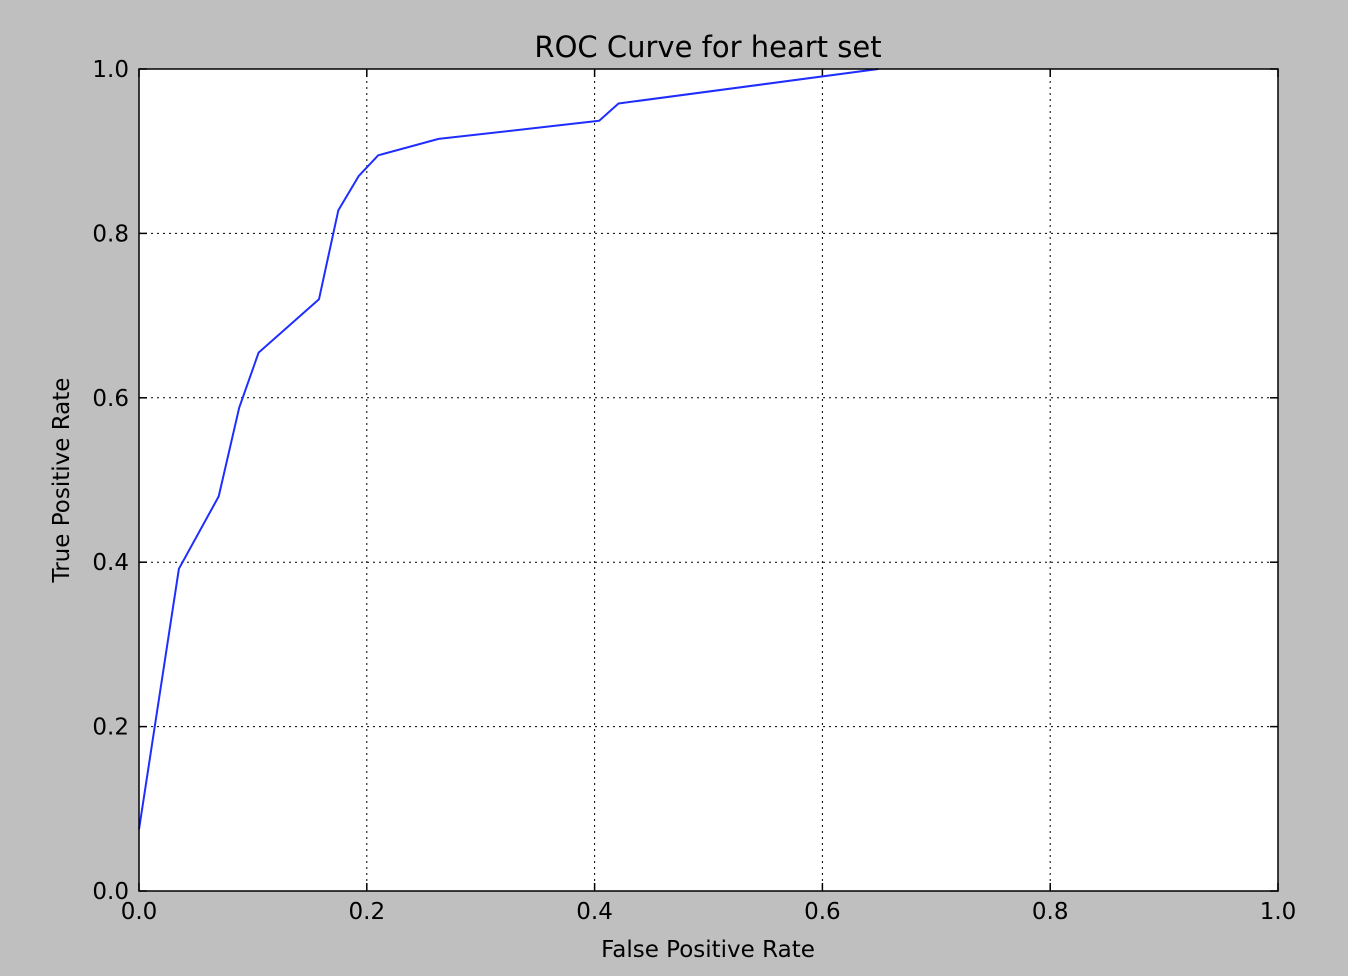 The width and height of the screenshot is (1348, 976). I want to click on y-tick-label: 0.4, so click(110, 563).